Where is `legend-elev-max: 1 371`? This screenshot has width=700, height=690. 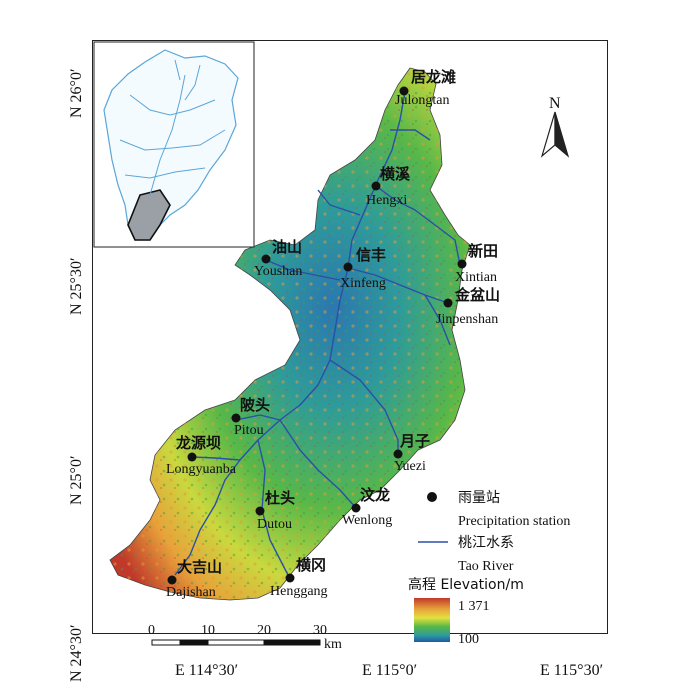
legend-elev-max: 1 371 is located at coordinates (474, 606).